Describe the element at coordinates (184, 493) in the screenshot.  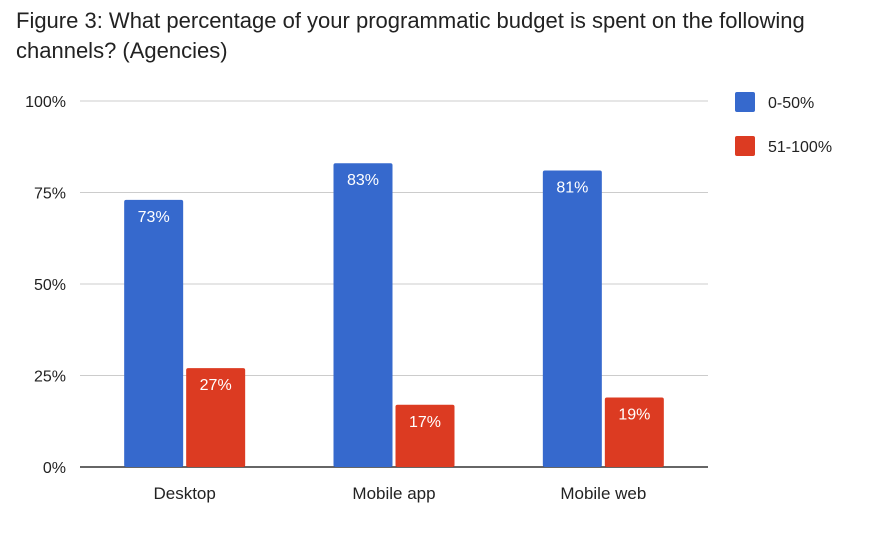
I see `x-category-label-desktop: Desktop` at that location.